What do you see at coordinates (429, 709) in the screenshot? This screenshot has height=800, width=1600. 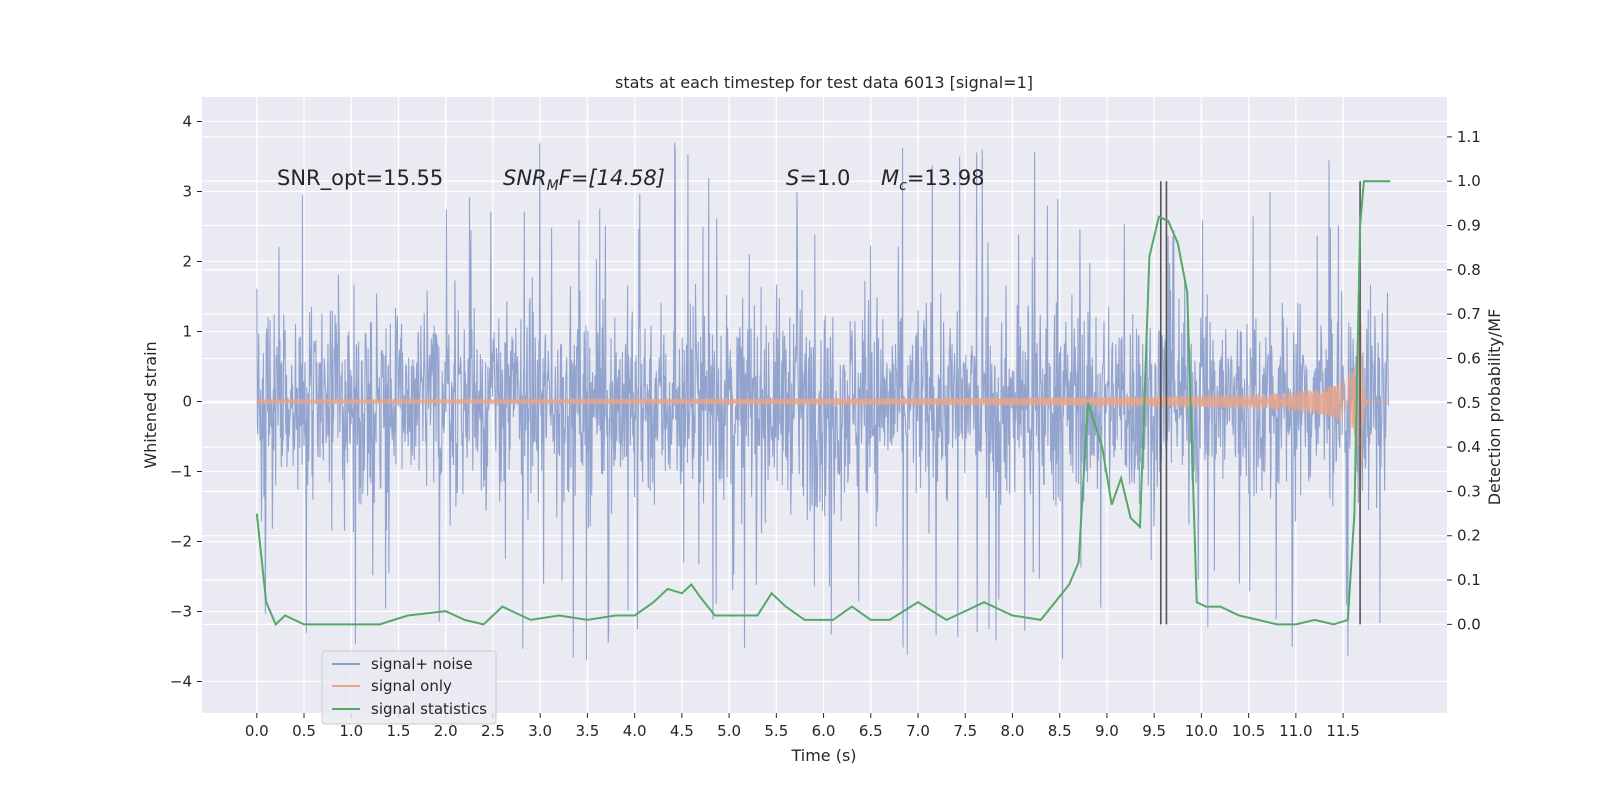 I see `legend-label-statistics: signal statistics` at bounding box center [429, 709].